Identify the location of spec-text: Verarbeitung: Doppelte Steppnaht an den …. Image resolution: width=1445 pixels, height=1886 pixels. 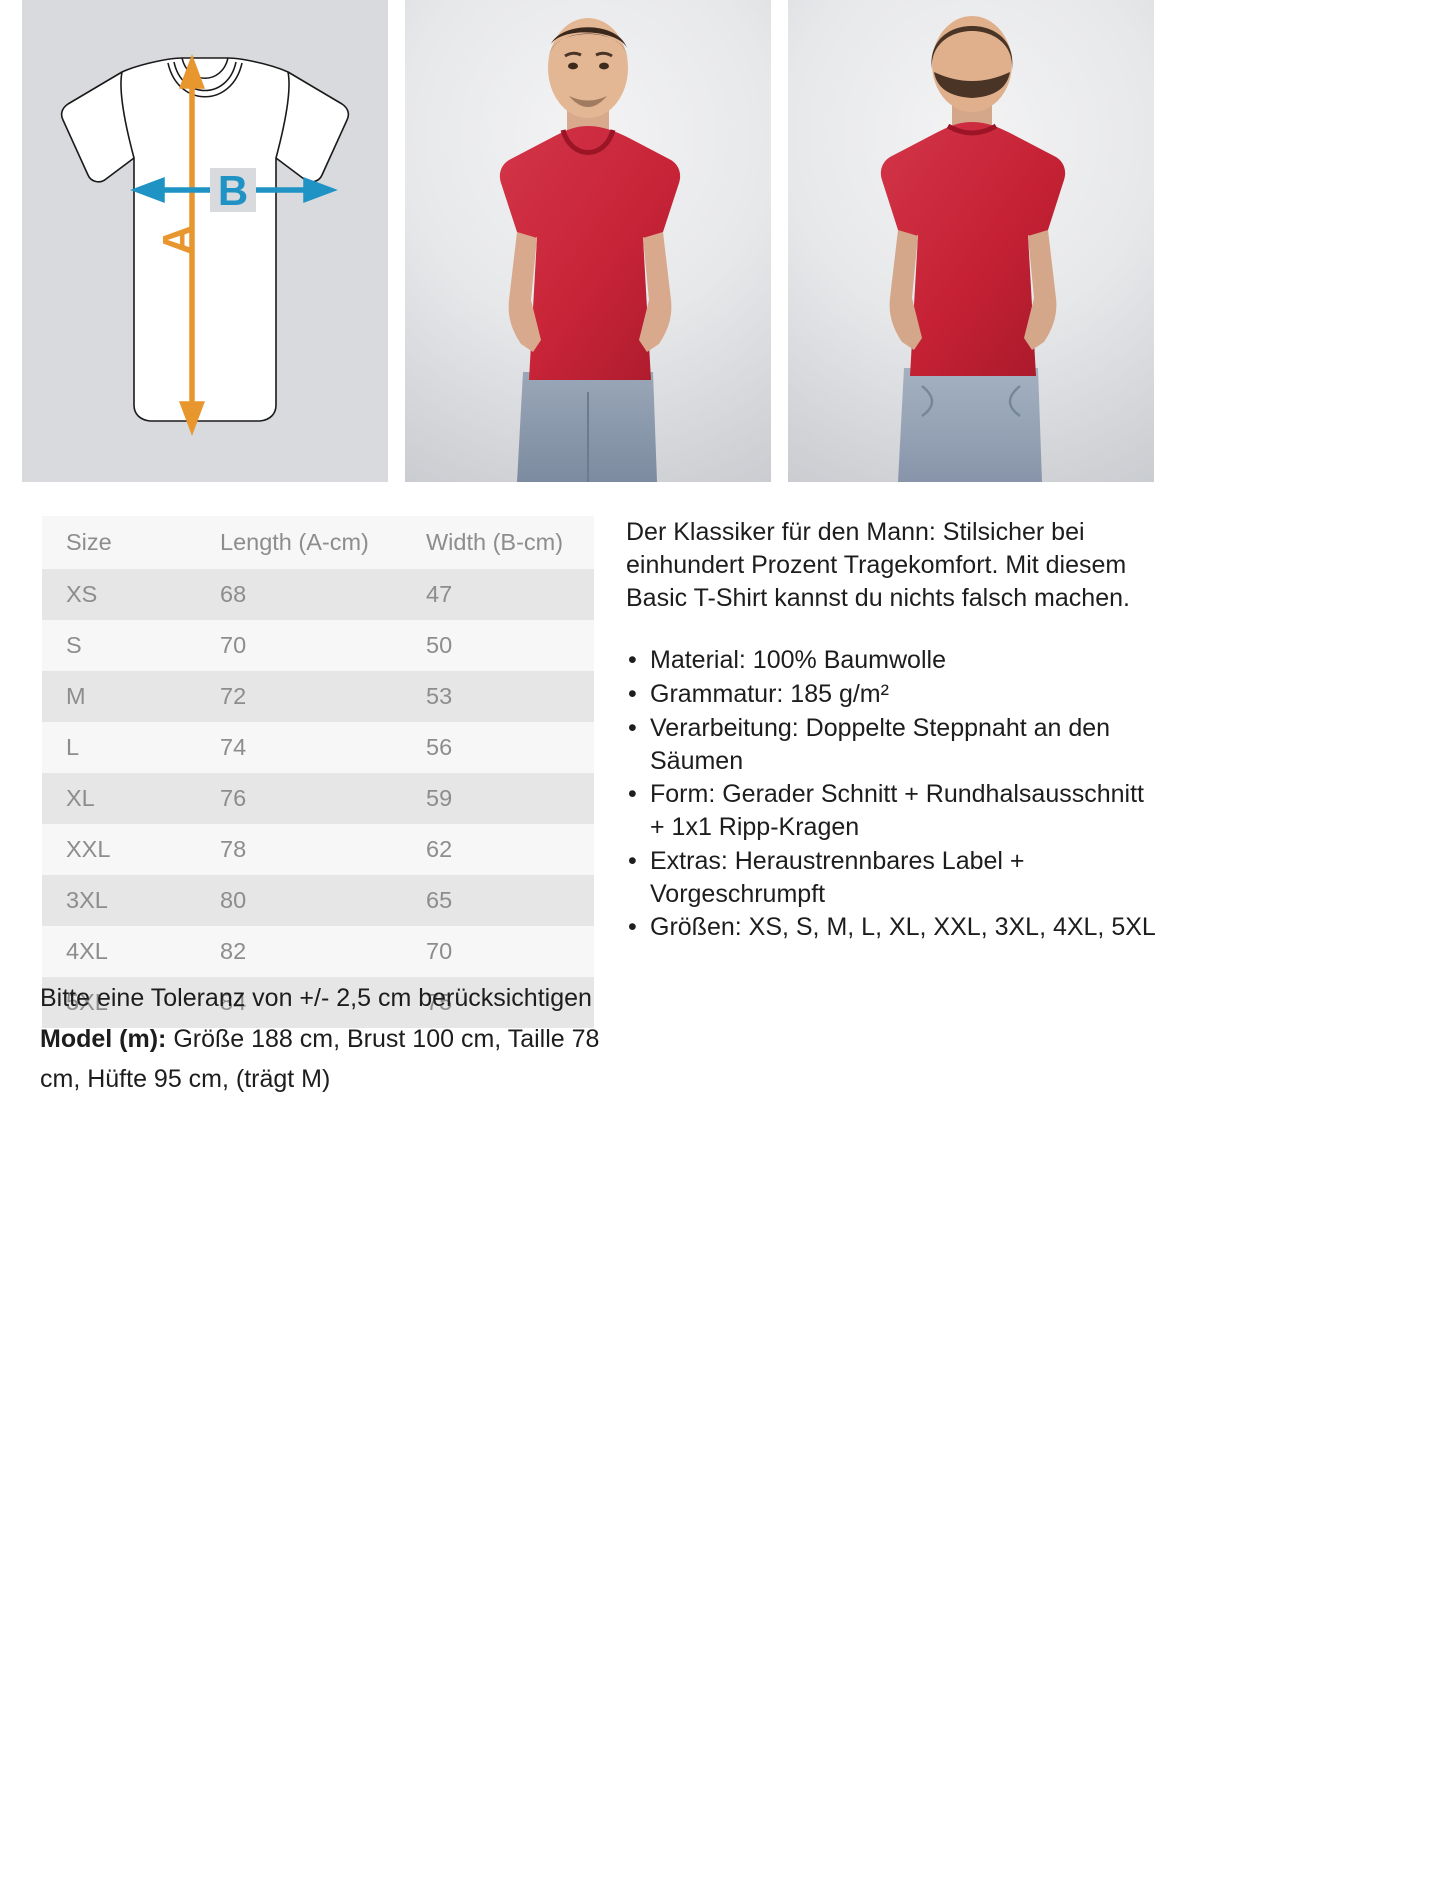
(880, 744).